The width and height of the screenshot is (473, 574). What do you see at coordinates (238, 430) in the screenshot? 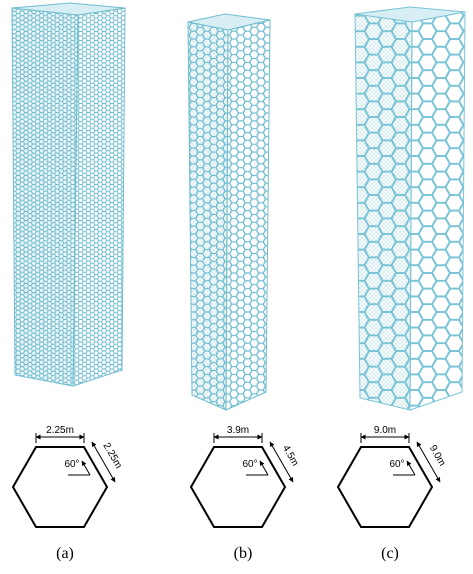
I see `top-dimension: 3.9m` at bounding box center [238, 430].